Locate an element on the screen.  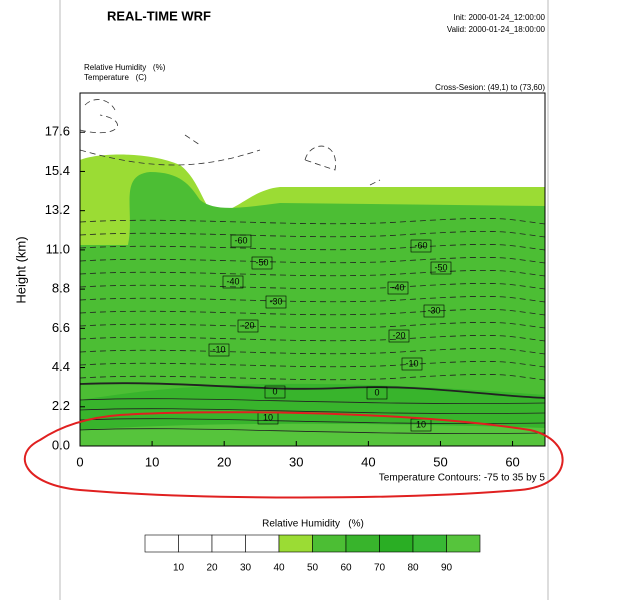
field-label: Temperature (C) is located at coordinates (115, 77).